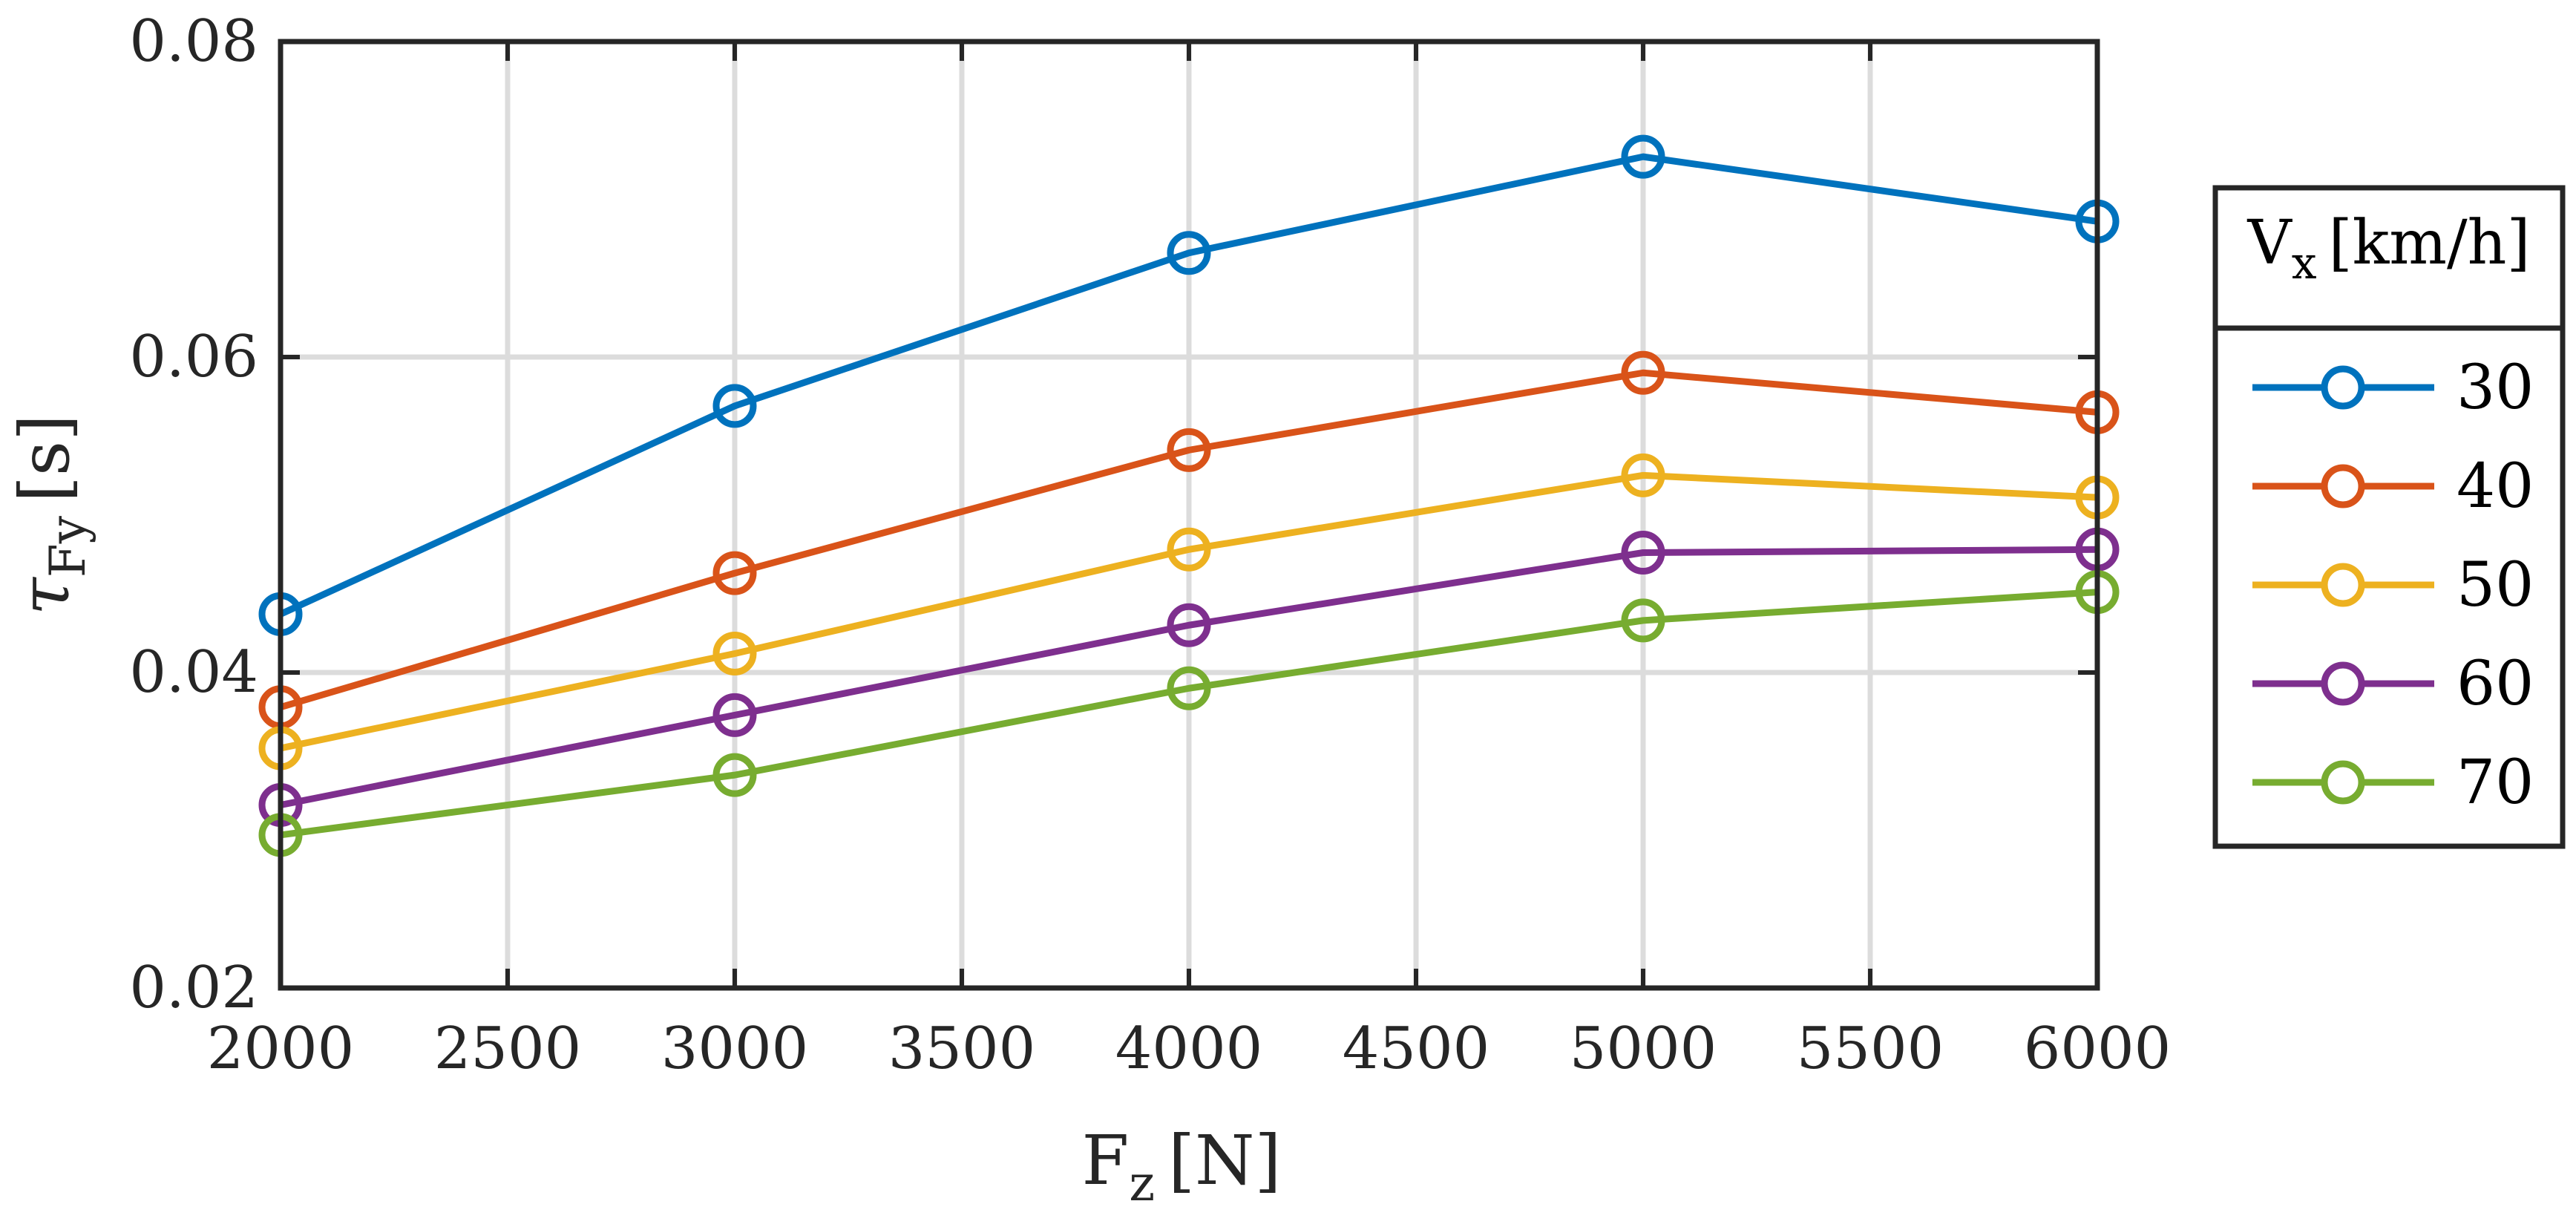 The width and height of the screenshot is (2576, 1227). What do you see at coordinates (2098, 1048) in the screenshot?
I see `x-tick-label: 6000` at bounding box center [2098, 1048].